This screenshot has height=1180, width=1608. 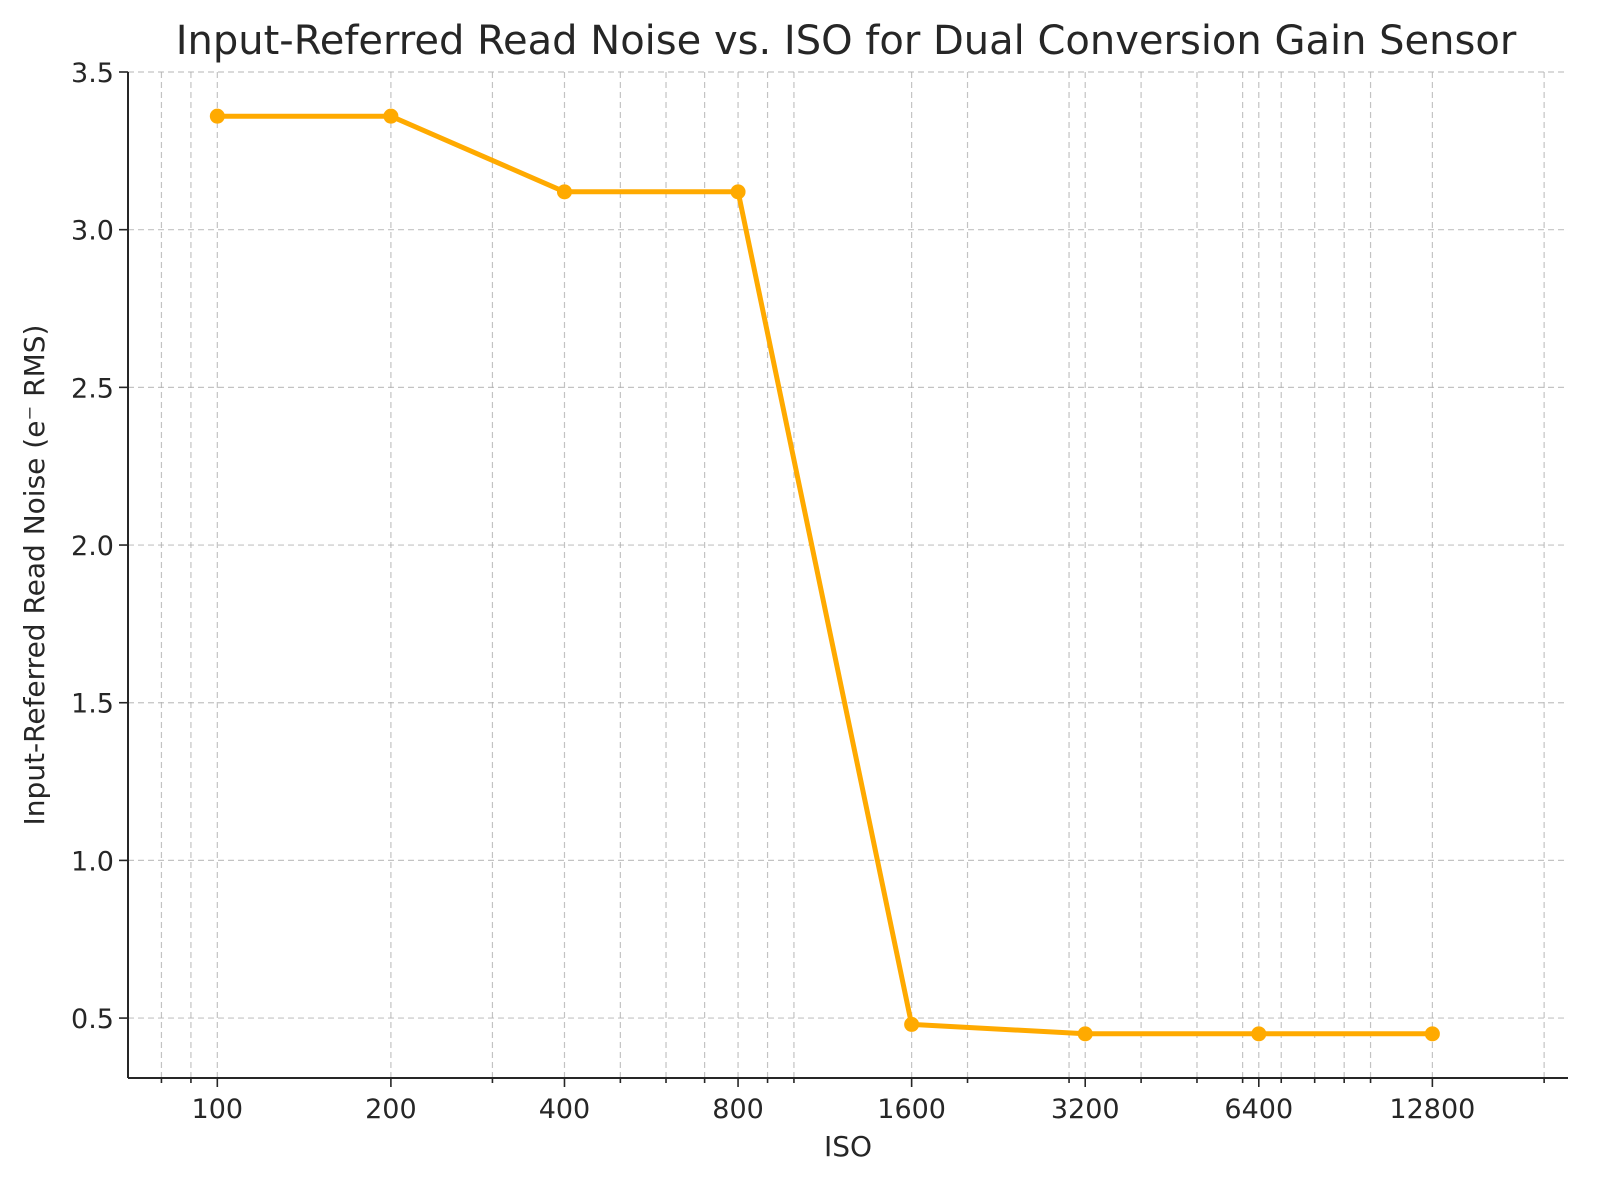 I want to click on x-tick-label: 12800, so click(x=1432, y=1109).